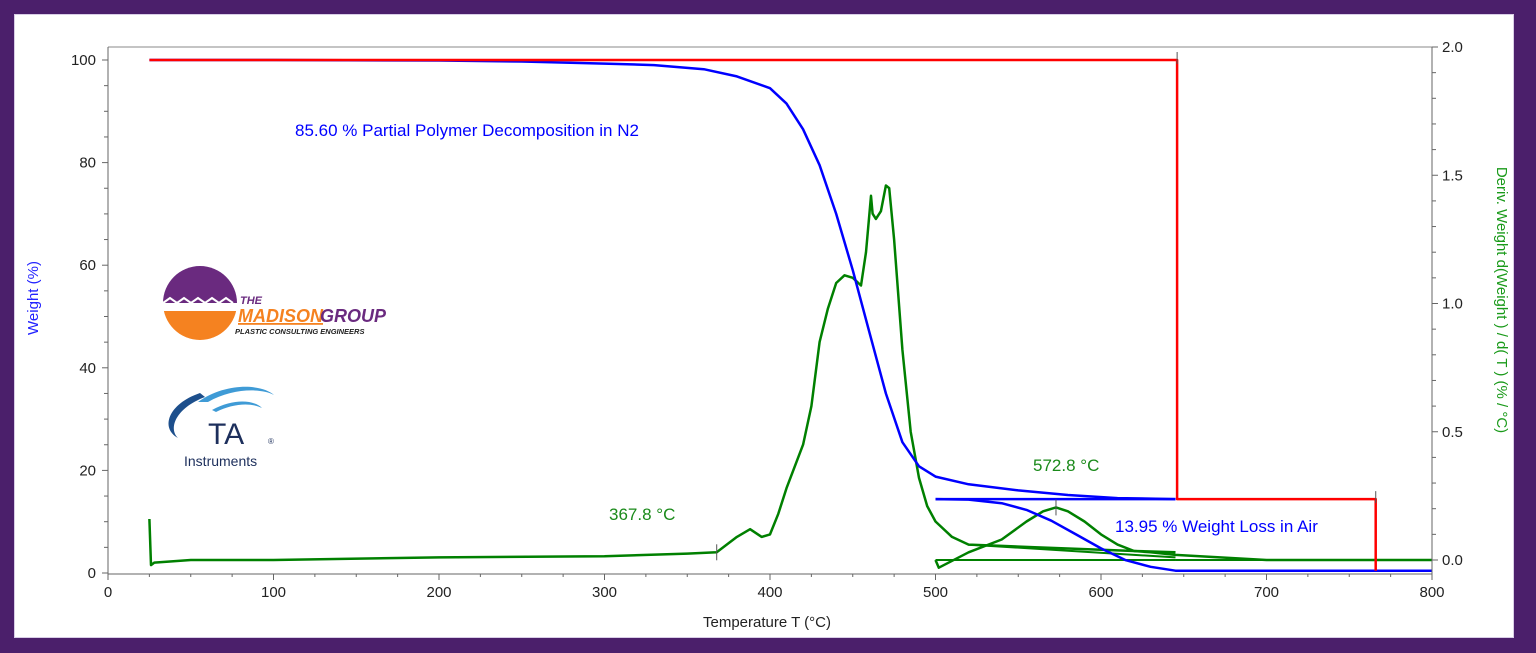  I want to click on y-left-tick-label: 20, so click(87, 470).